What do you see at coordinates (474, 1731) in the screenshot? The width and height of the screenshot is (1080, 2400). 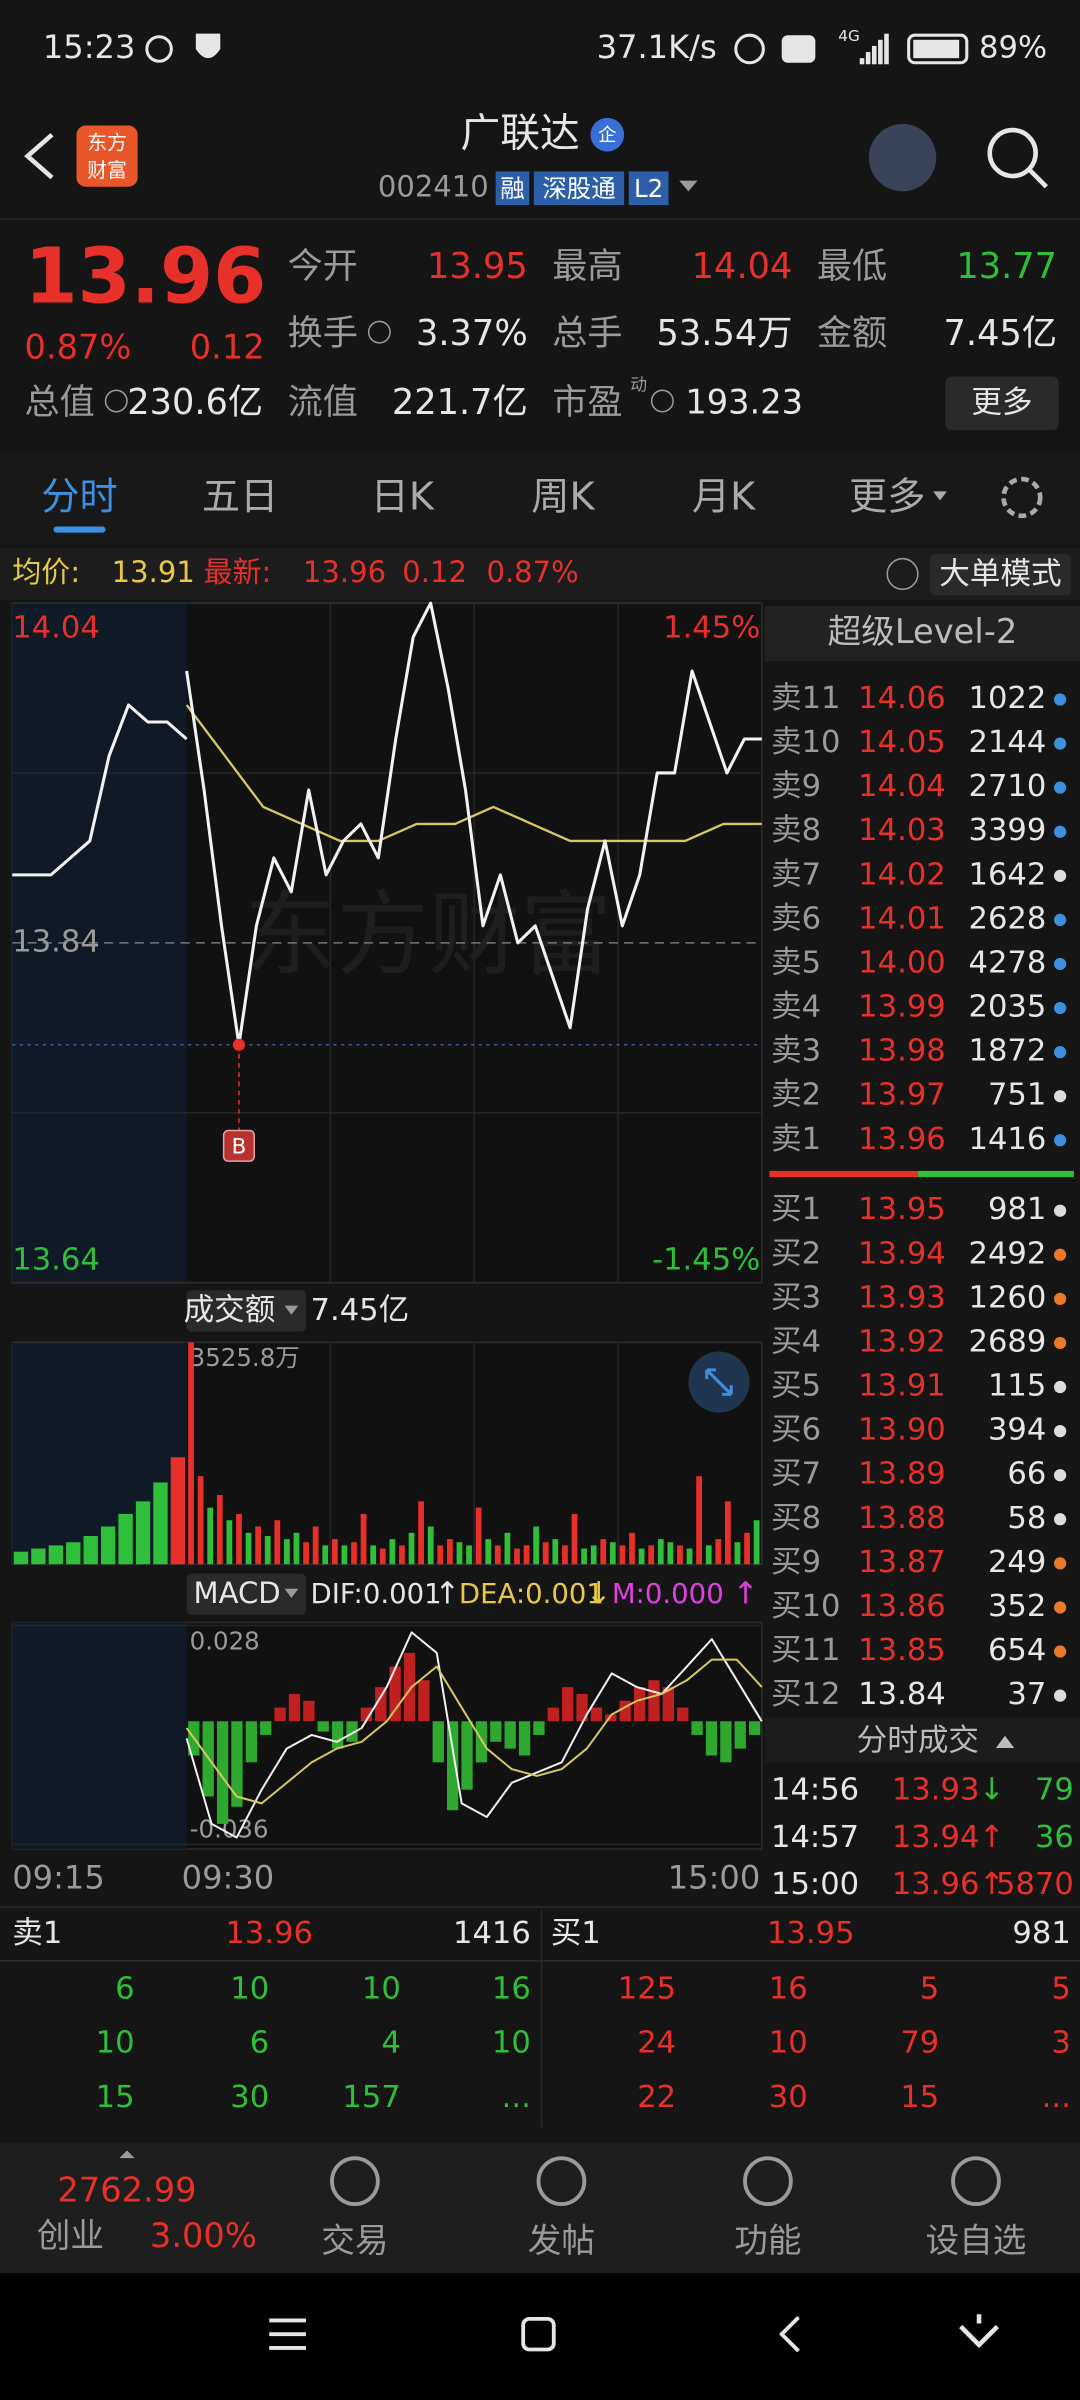 I see `dea-line` at bounding box center [474, 1731].